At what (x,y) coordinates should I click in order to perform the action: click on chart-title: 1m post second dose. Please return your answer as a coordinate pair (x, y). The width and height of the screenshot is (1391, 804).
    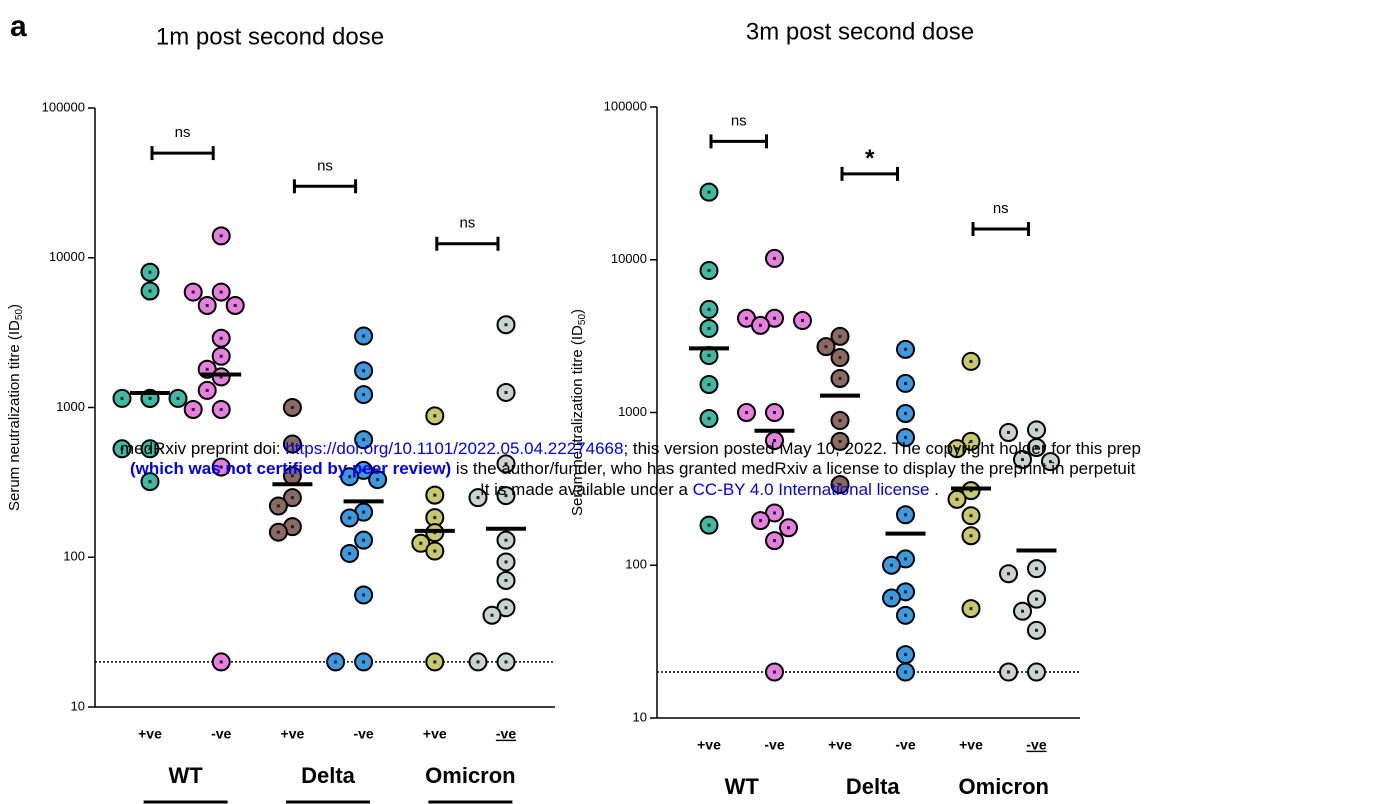
    Looking at the image, I should click on (270, 36).